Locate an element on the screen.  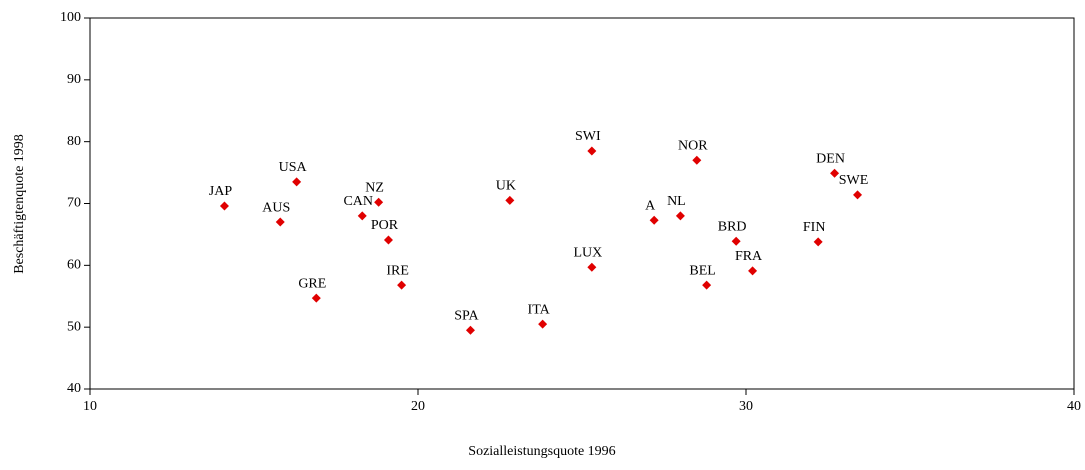
point-label: NL is located at coordinates (676, 201).